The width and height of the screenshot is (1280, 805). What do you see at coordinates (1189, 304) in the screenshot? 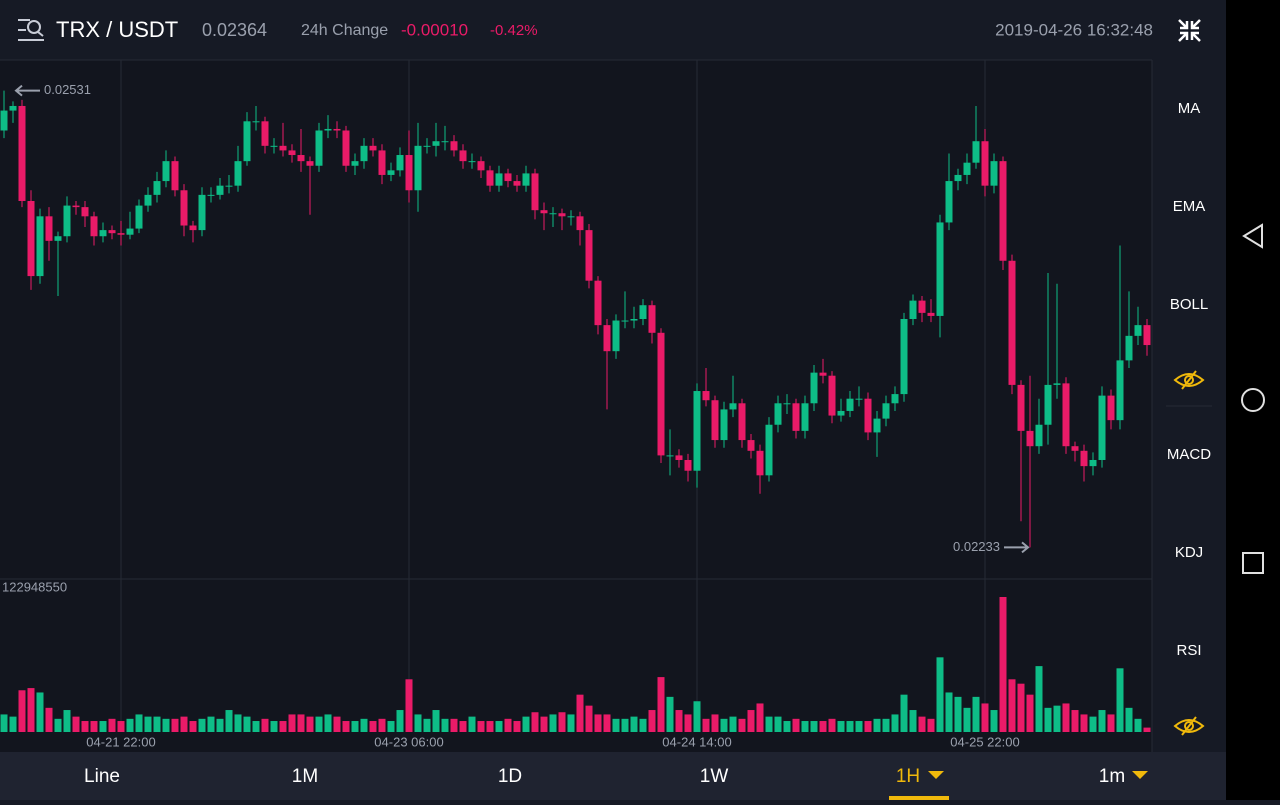
I see `indicator-button: BOLL` at bounding box center [1189, 304].